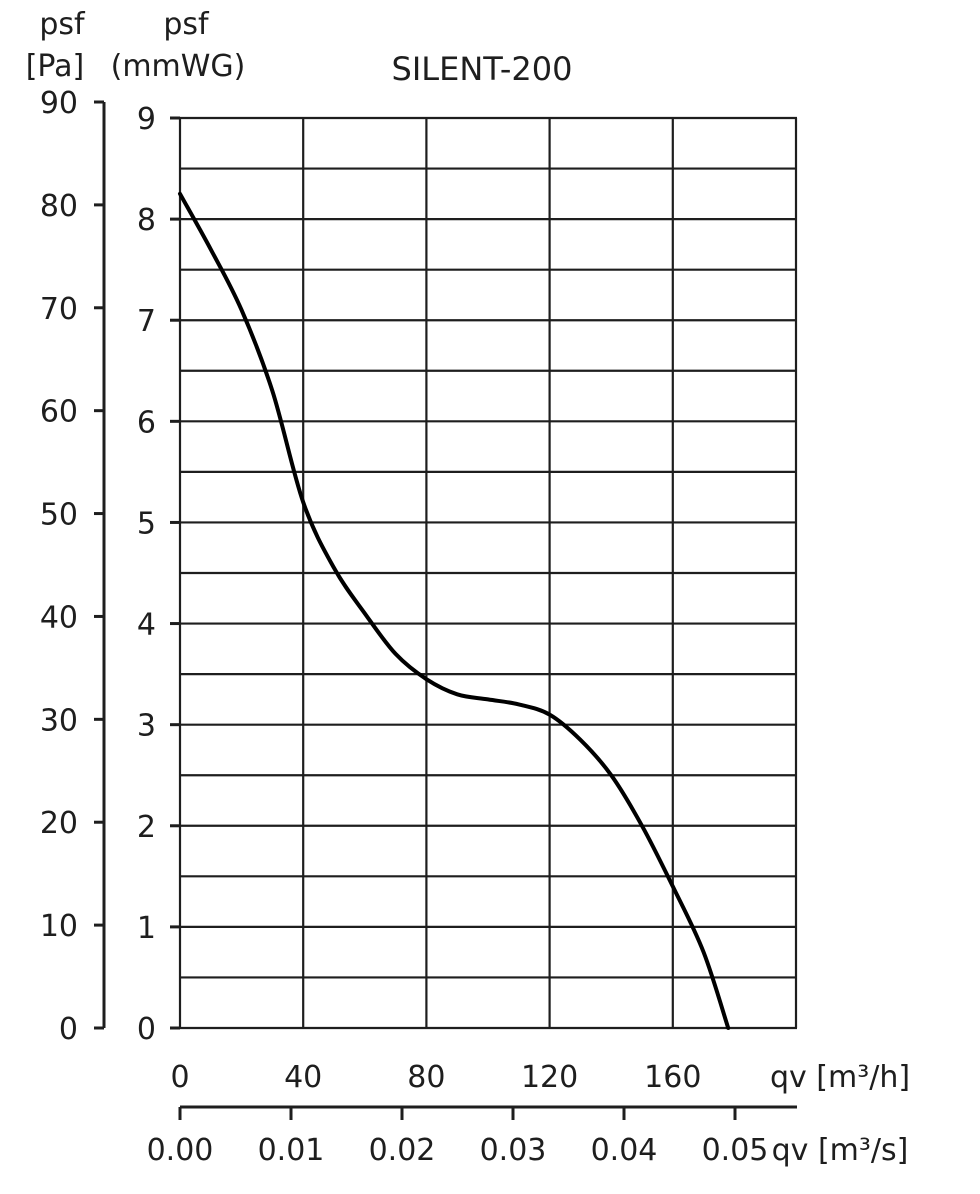 This screenshot has width=980, height=1194. What do you see at coordinates (158, 574) in the screenshot?
I see `y-axis-mmwg-ticks: 0 1 2 3 4 5 6 7 8 9` at bounding box center [158, 574].